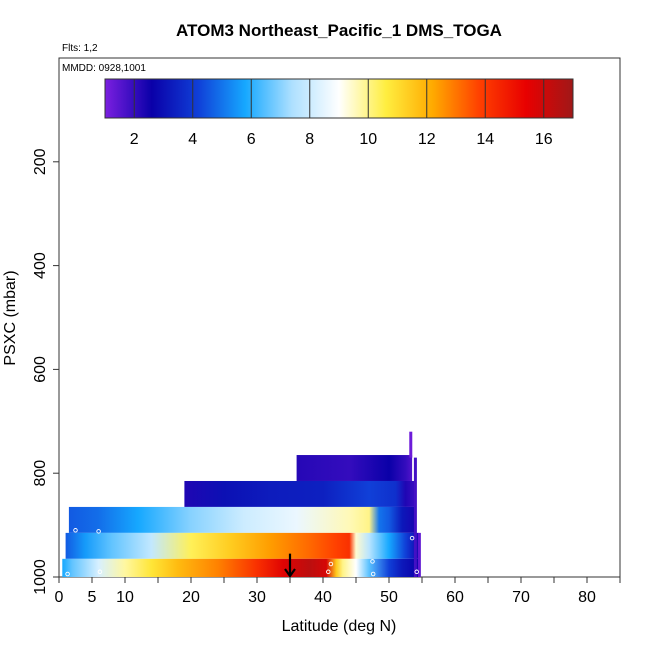  What do you see at coordinates (191, 597) in the screenshot?
I see `x-tick-label: 20` at bounding box center [191, 597].